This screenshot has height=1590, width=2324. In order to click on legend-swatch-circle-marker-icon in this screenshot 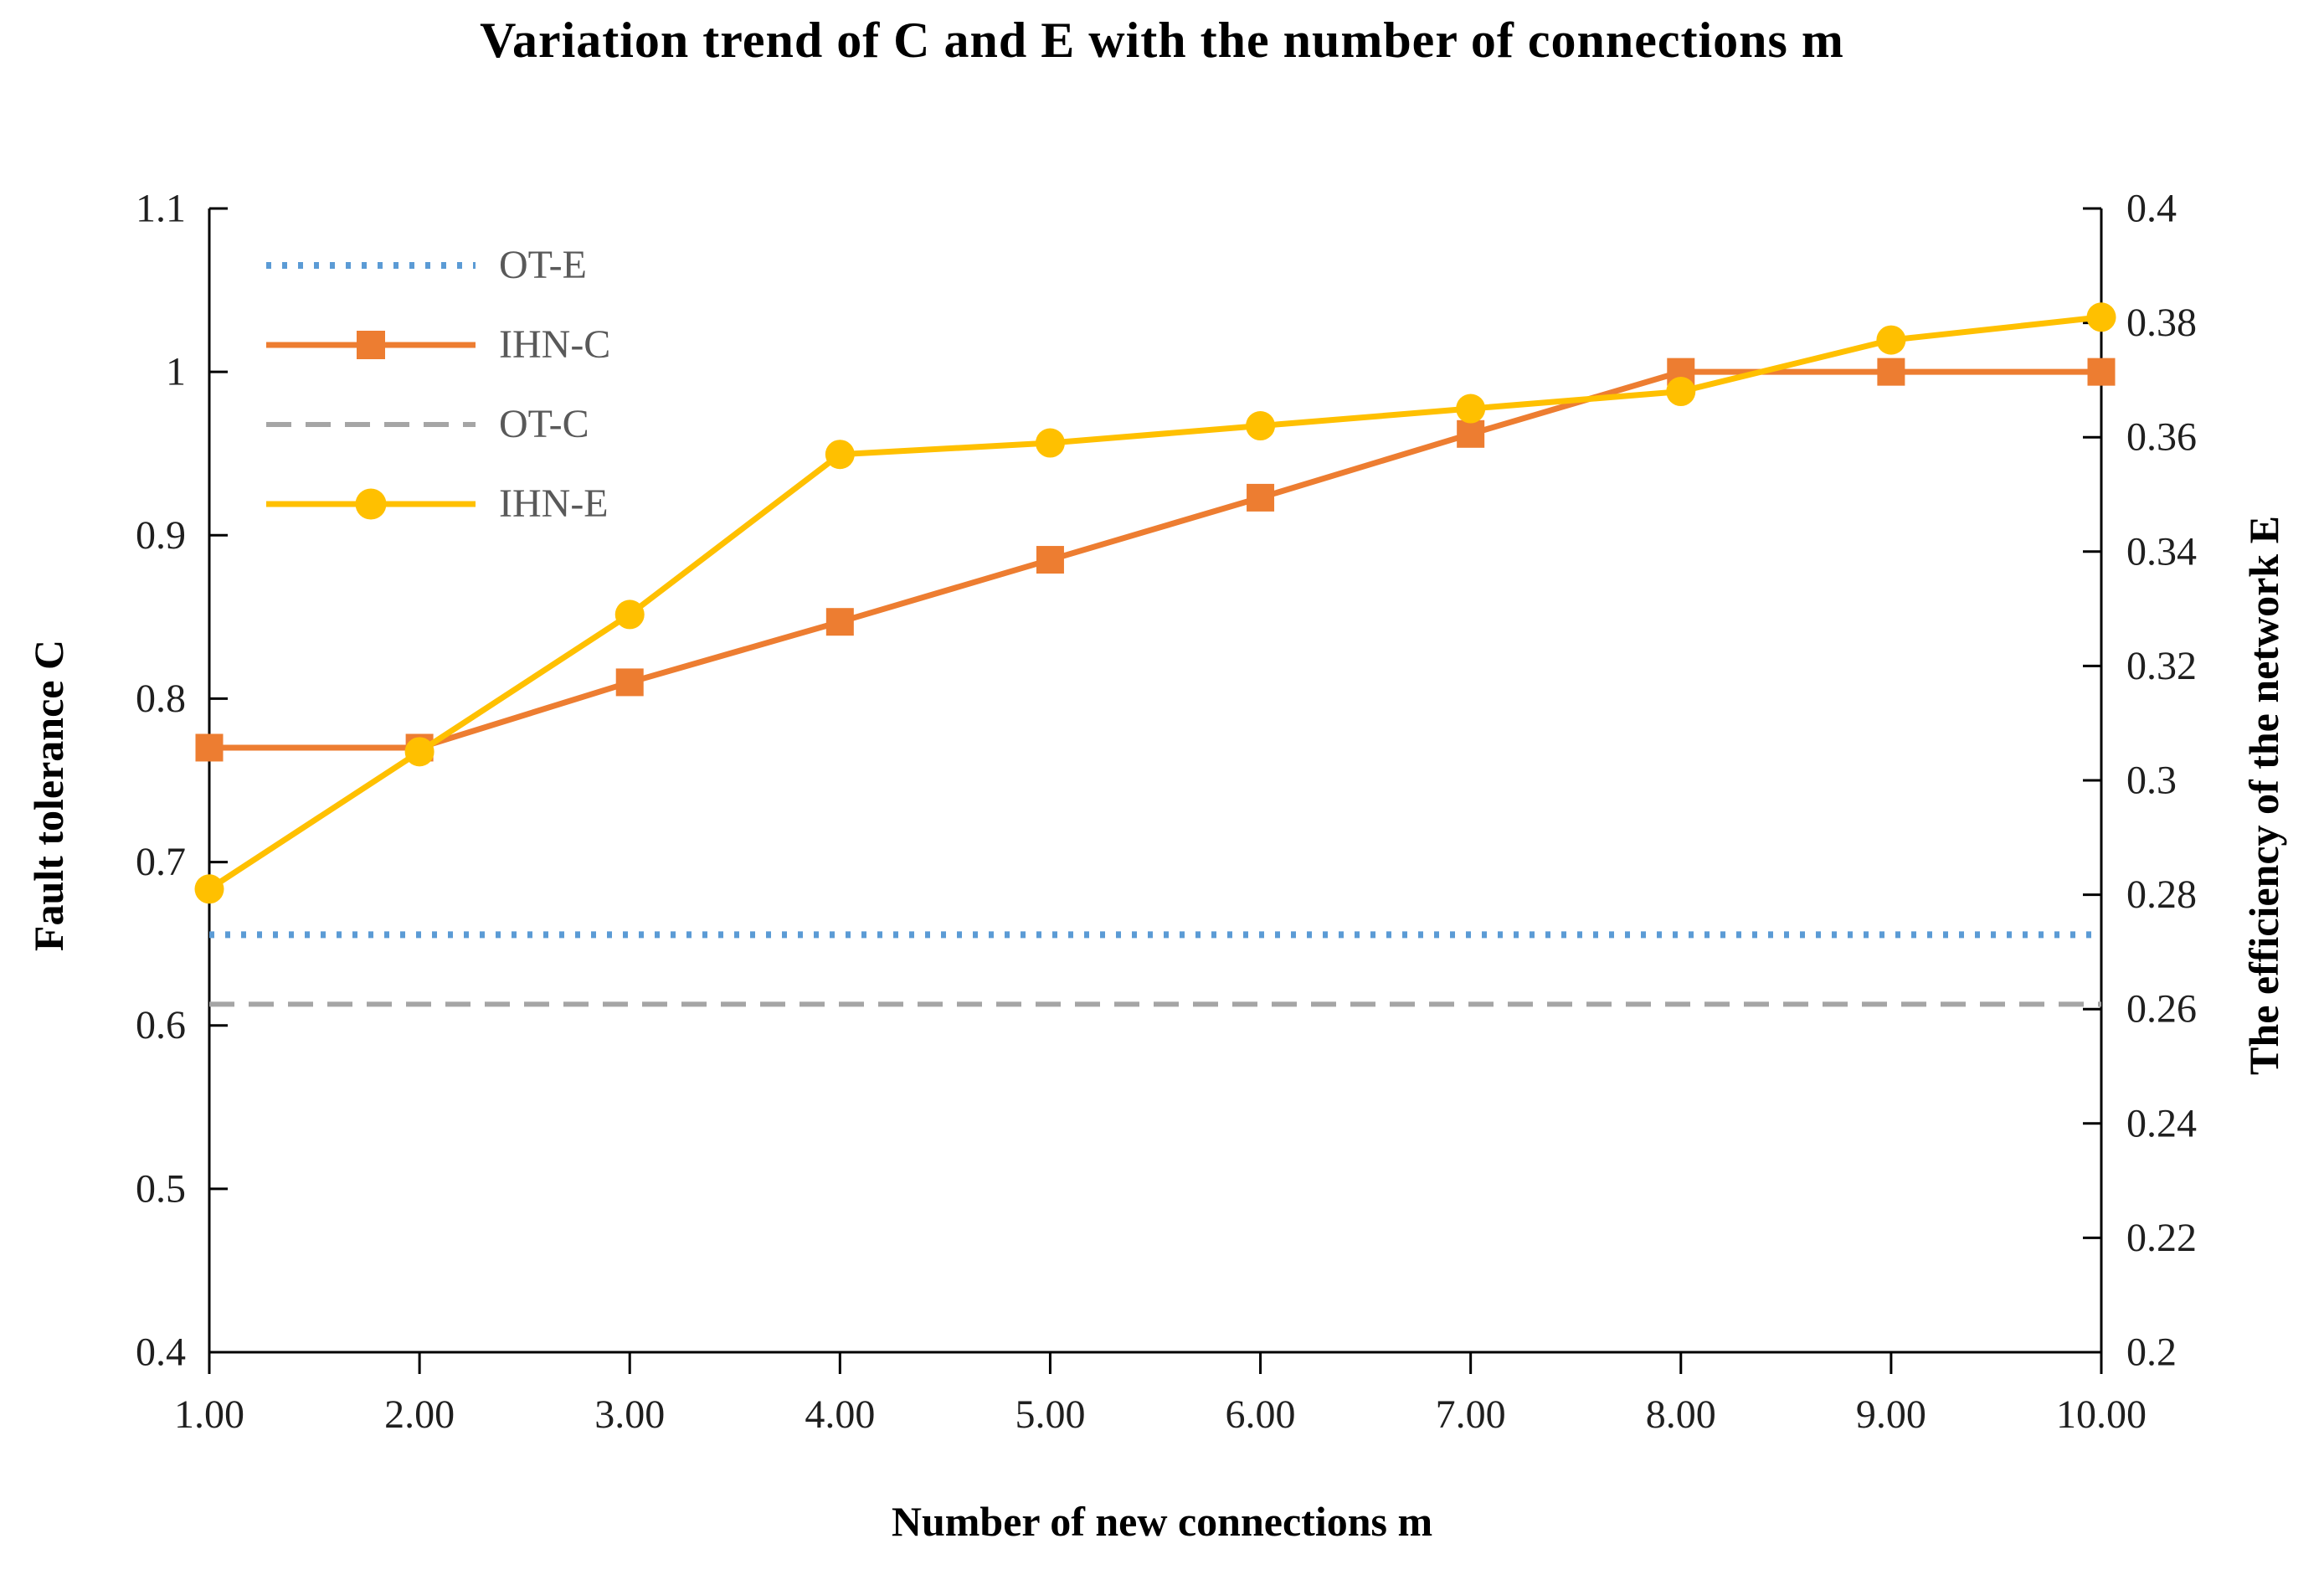, I will do `click(371, 504)`.